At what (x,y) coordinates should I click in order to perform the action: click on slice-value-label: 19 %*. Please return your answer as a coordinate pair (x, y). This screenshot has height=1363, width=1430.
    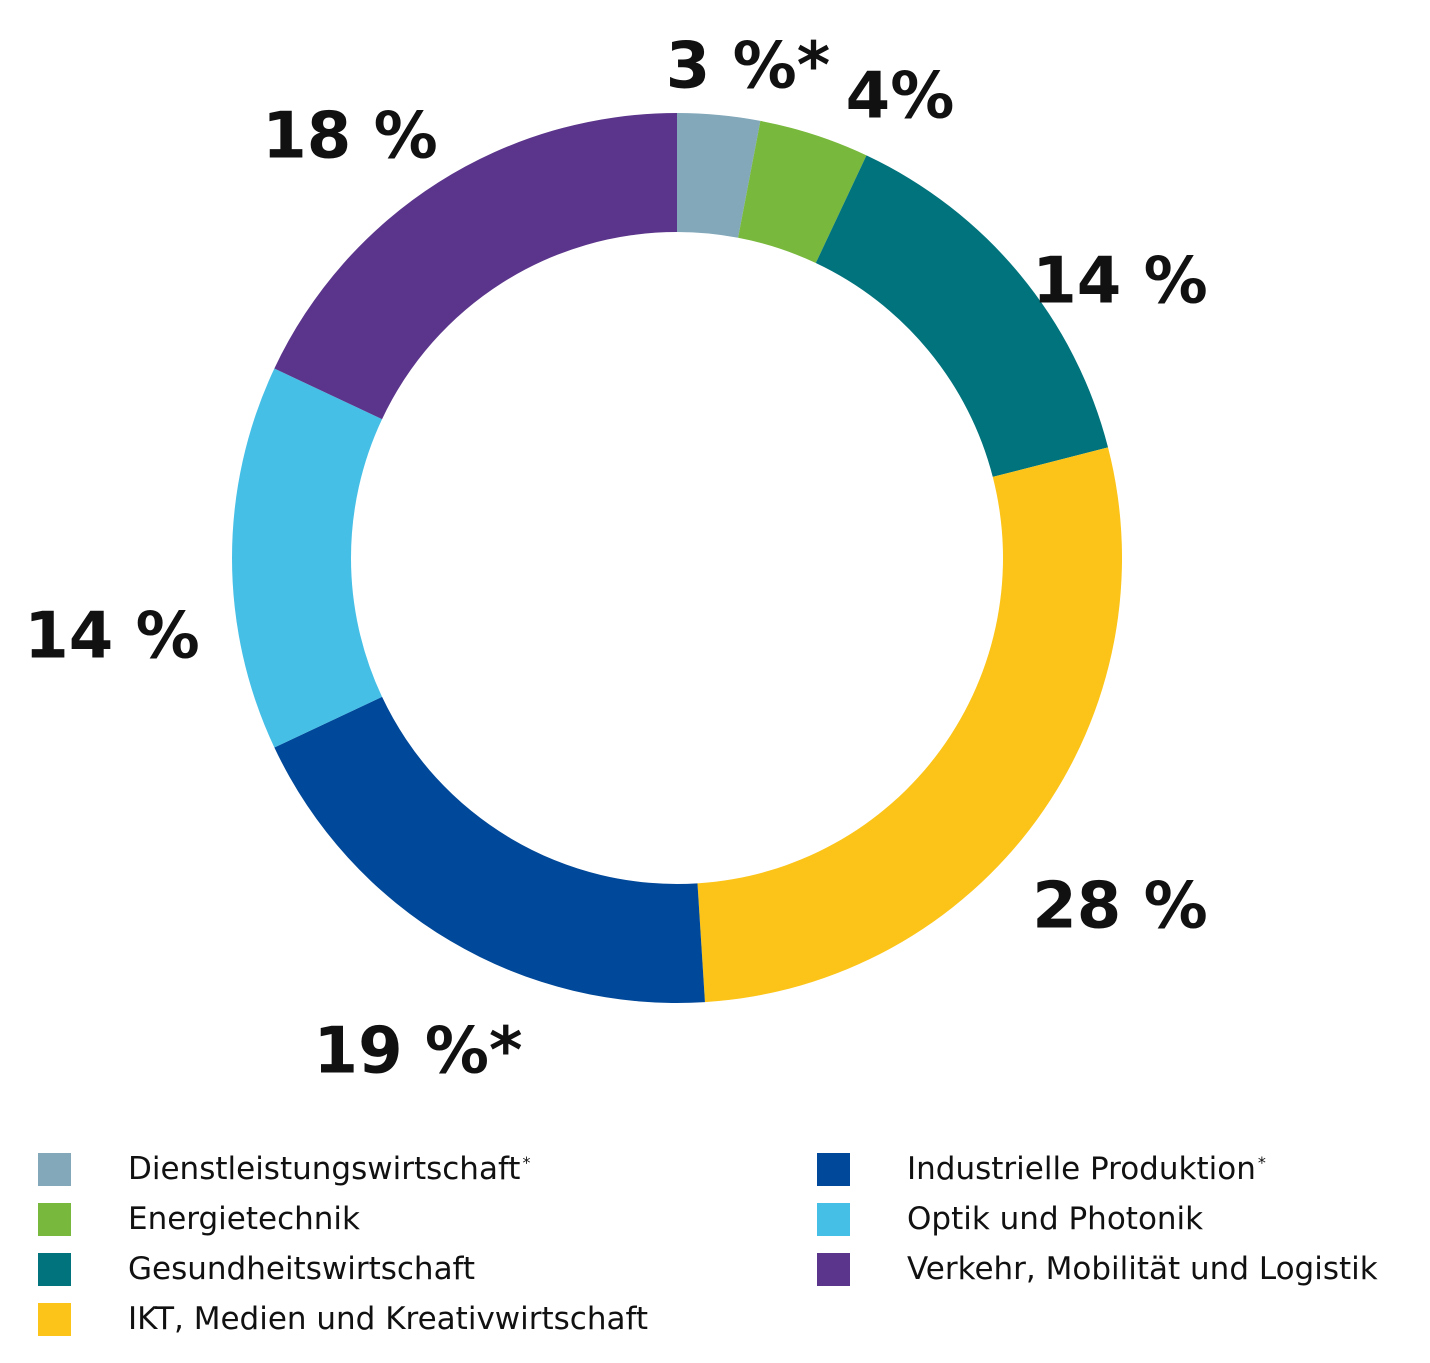
    Looking at the image, I should click on (418, 1052).